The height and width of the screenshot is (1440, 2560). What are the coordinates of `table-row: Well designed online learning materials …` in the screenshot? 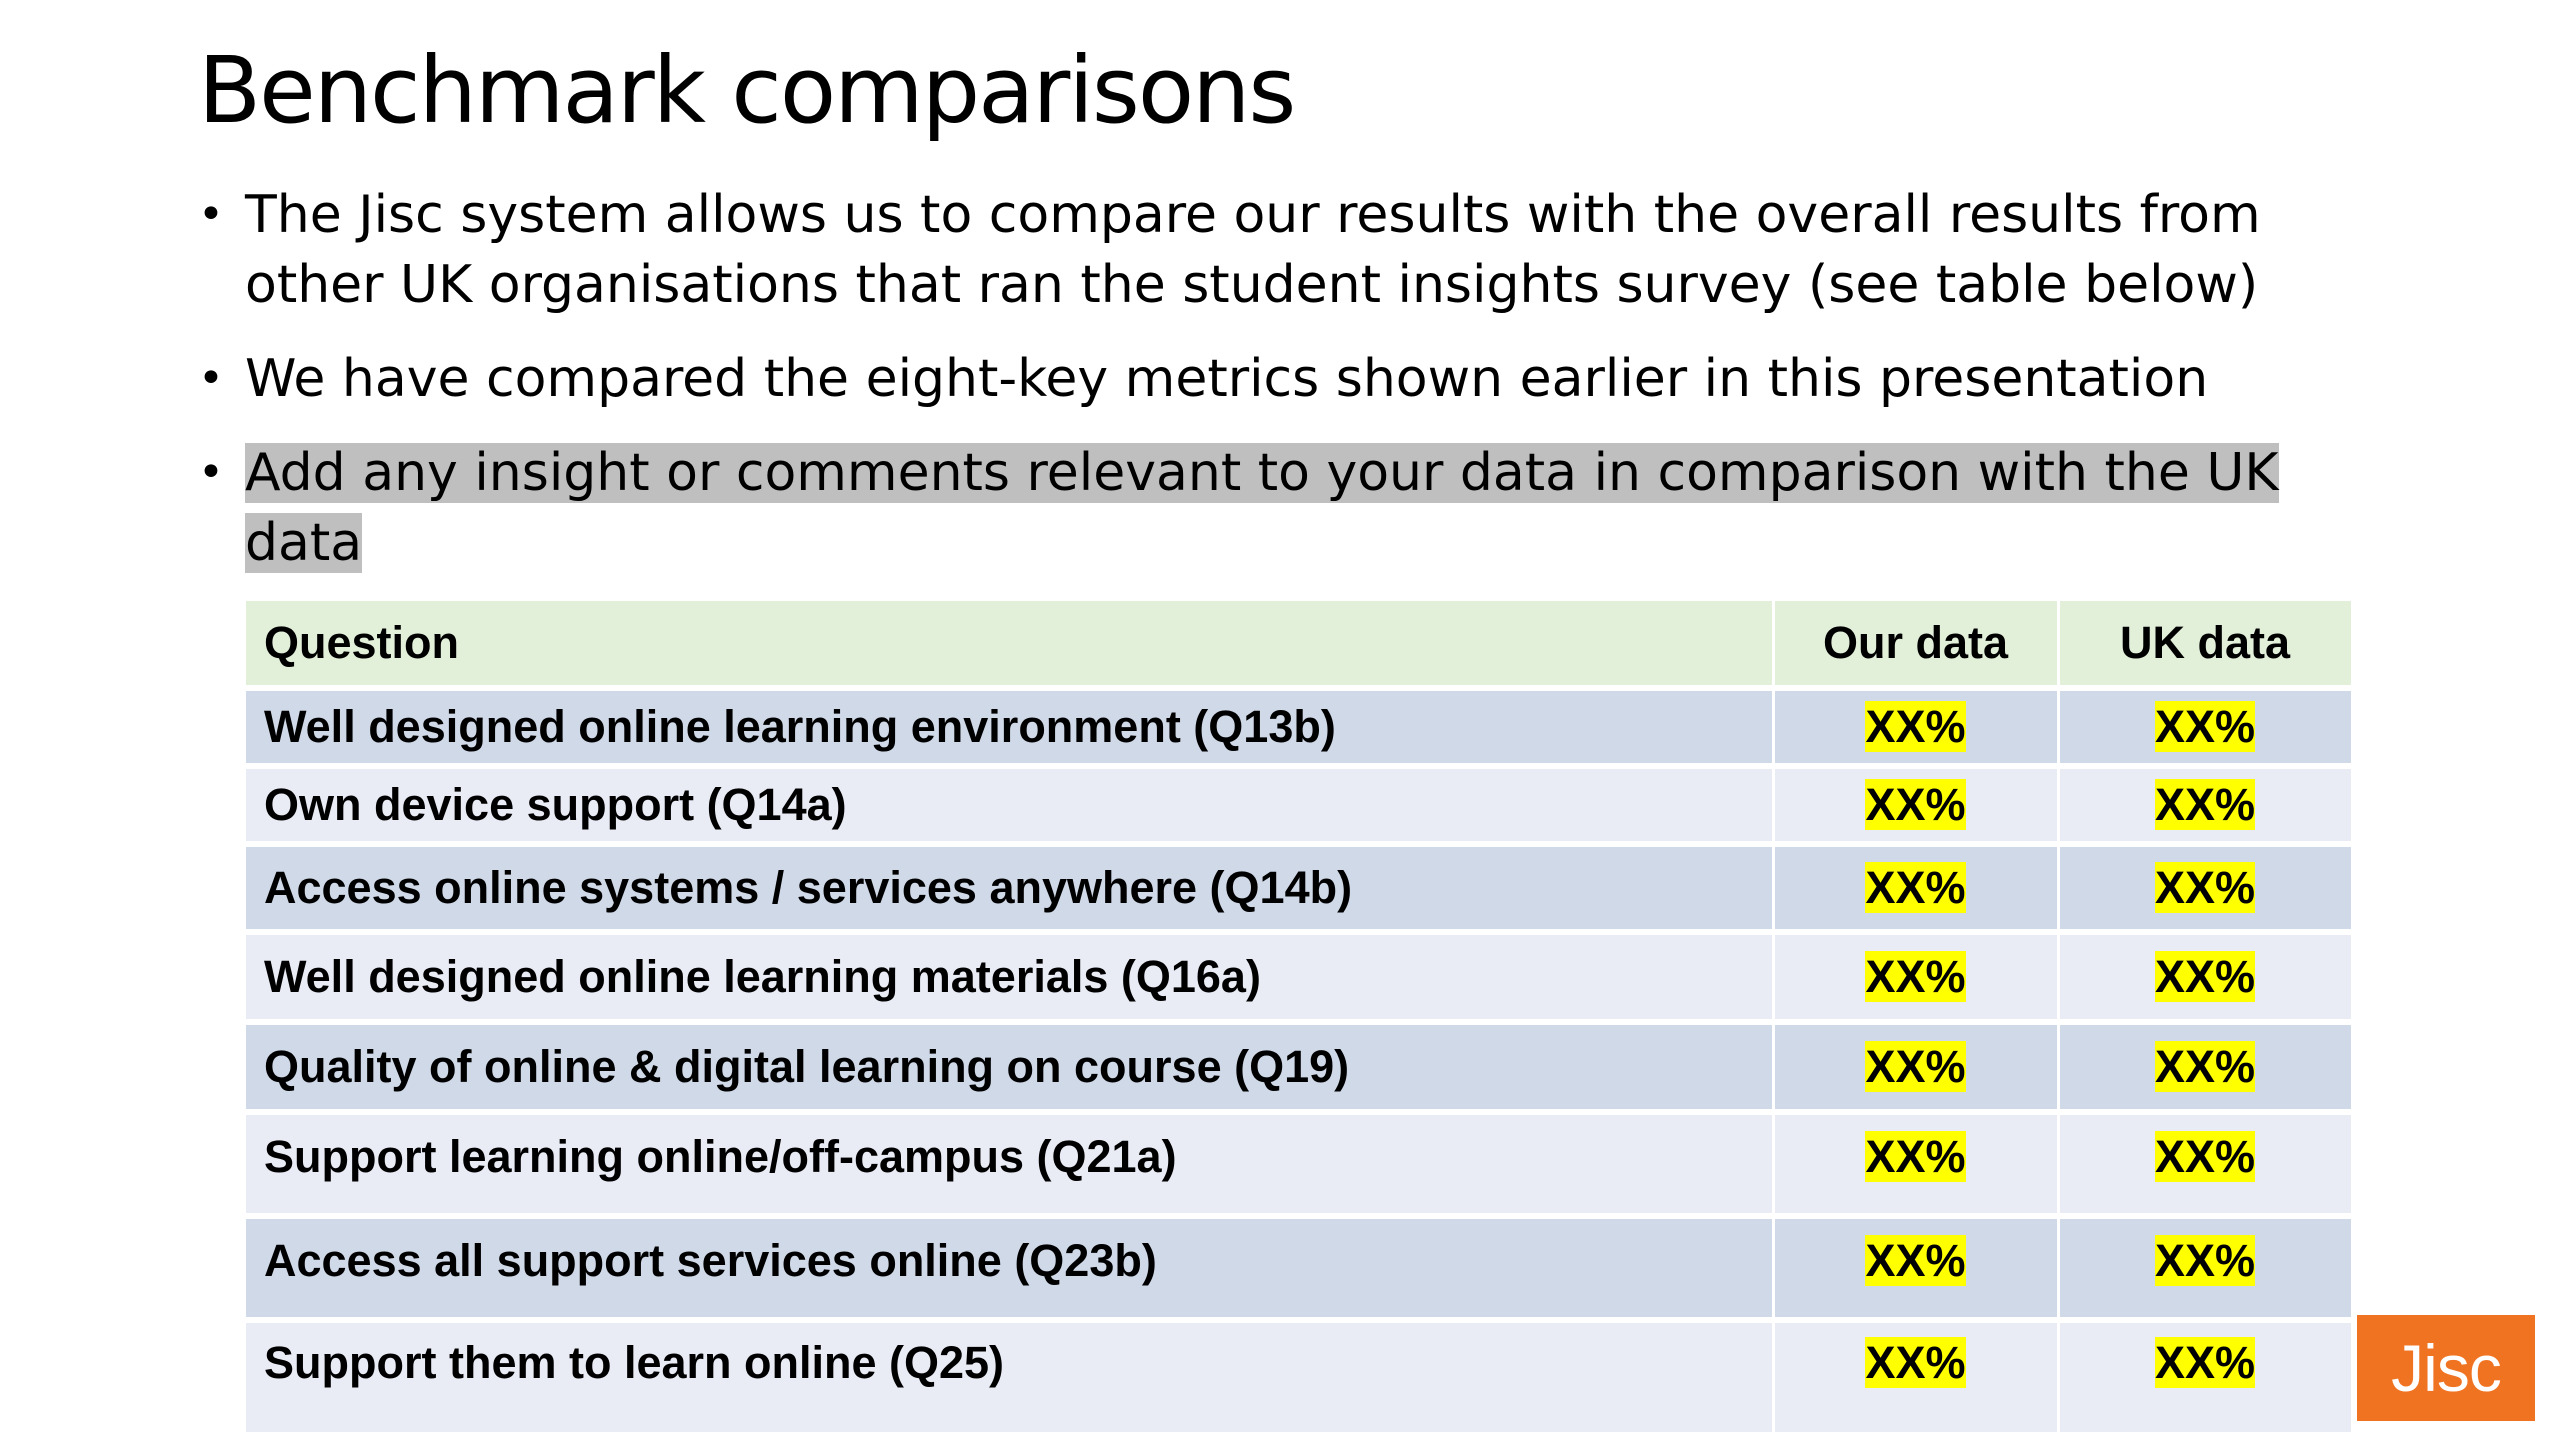 It's located at (1300, 978).